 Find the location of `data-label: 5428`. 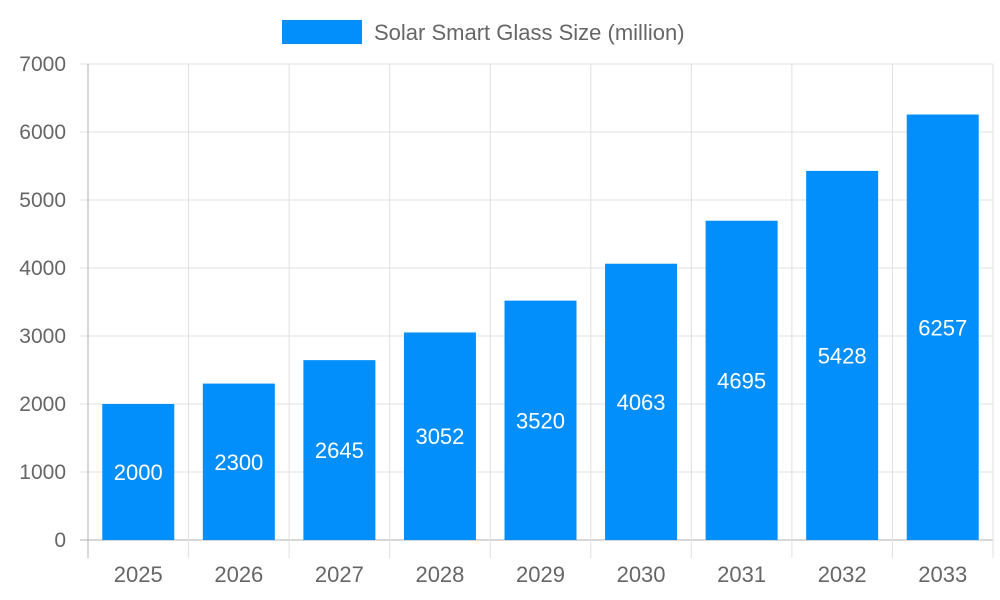

data-label: 5428 is located at coordinates (842, 355).